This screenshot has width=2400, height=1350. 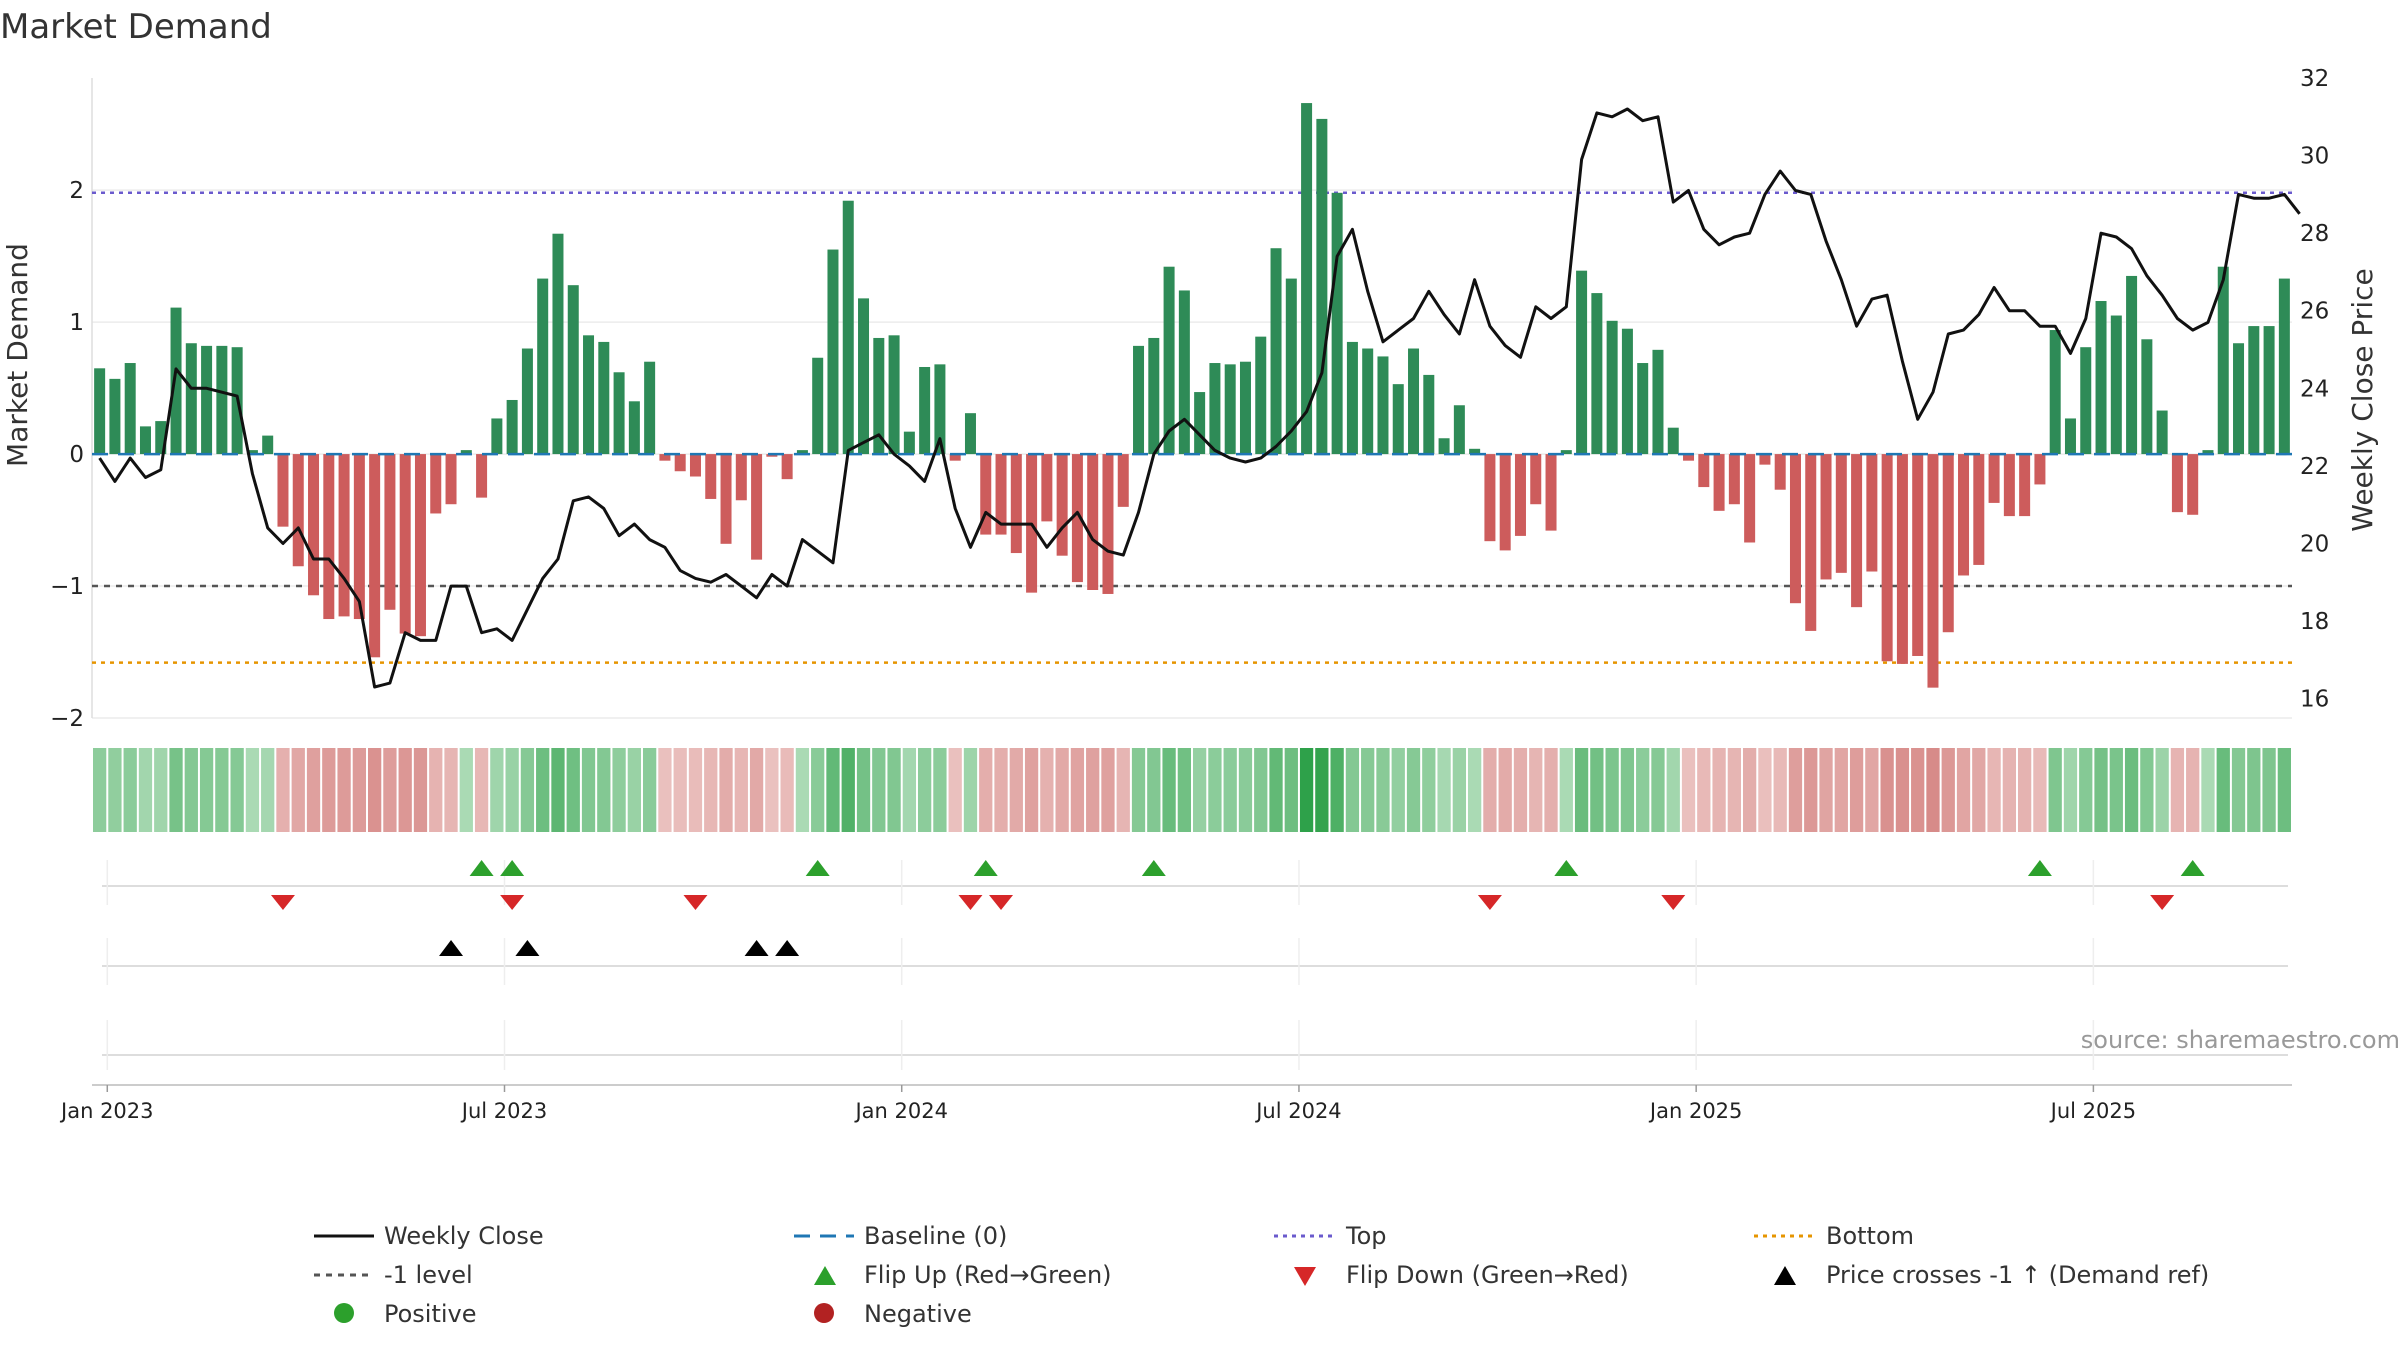 I want to click on legend-weekly-close-label: Weekly Close, so click(x=464, y=1236).